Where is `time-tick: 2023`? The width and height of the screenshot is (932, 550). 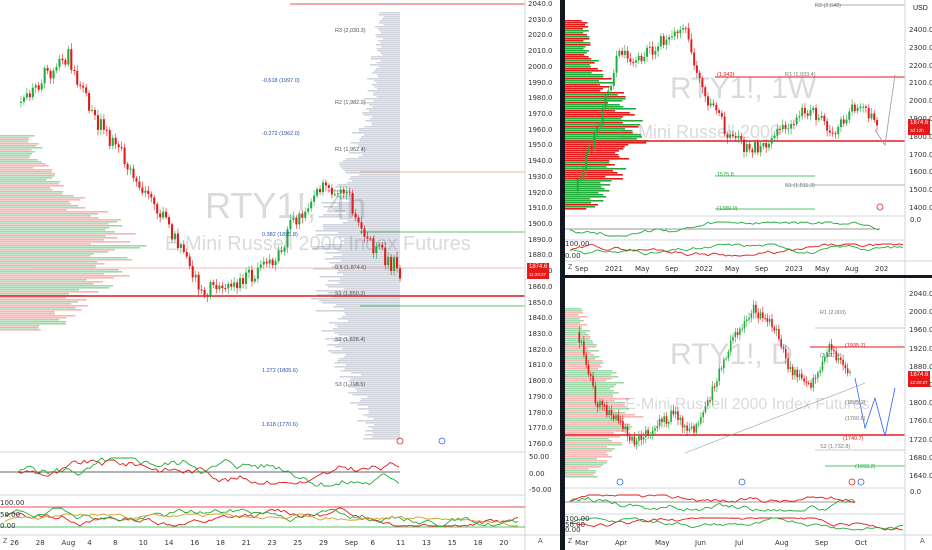
time-tick: 2023 is located at coordinates (794, 269).